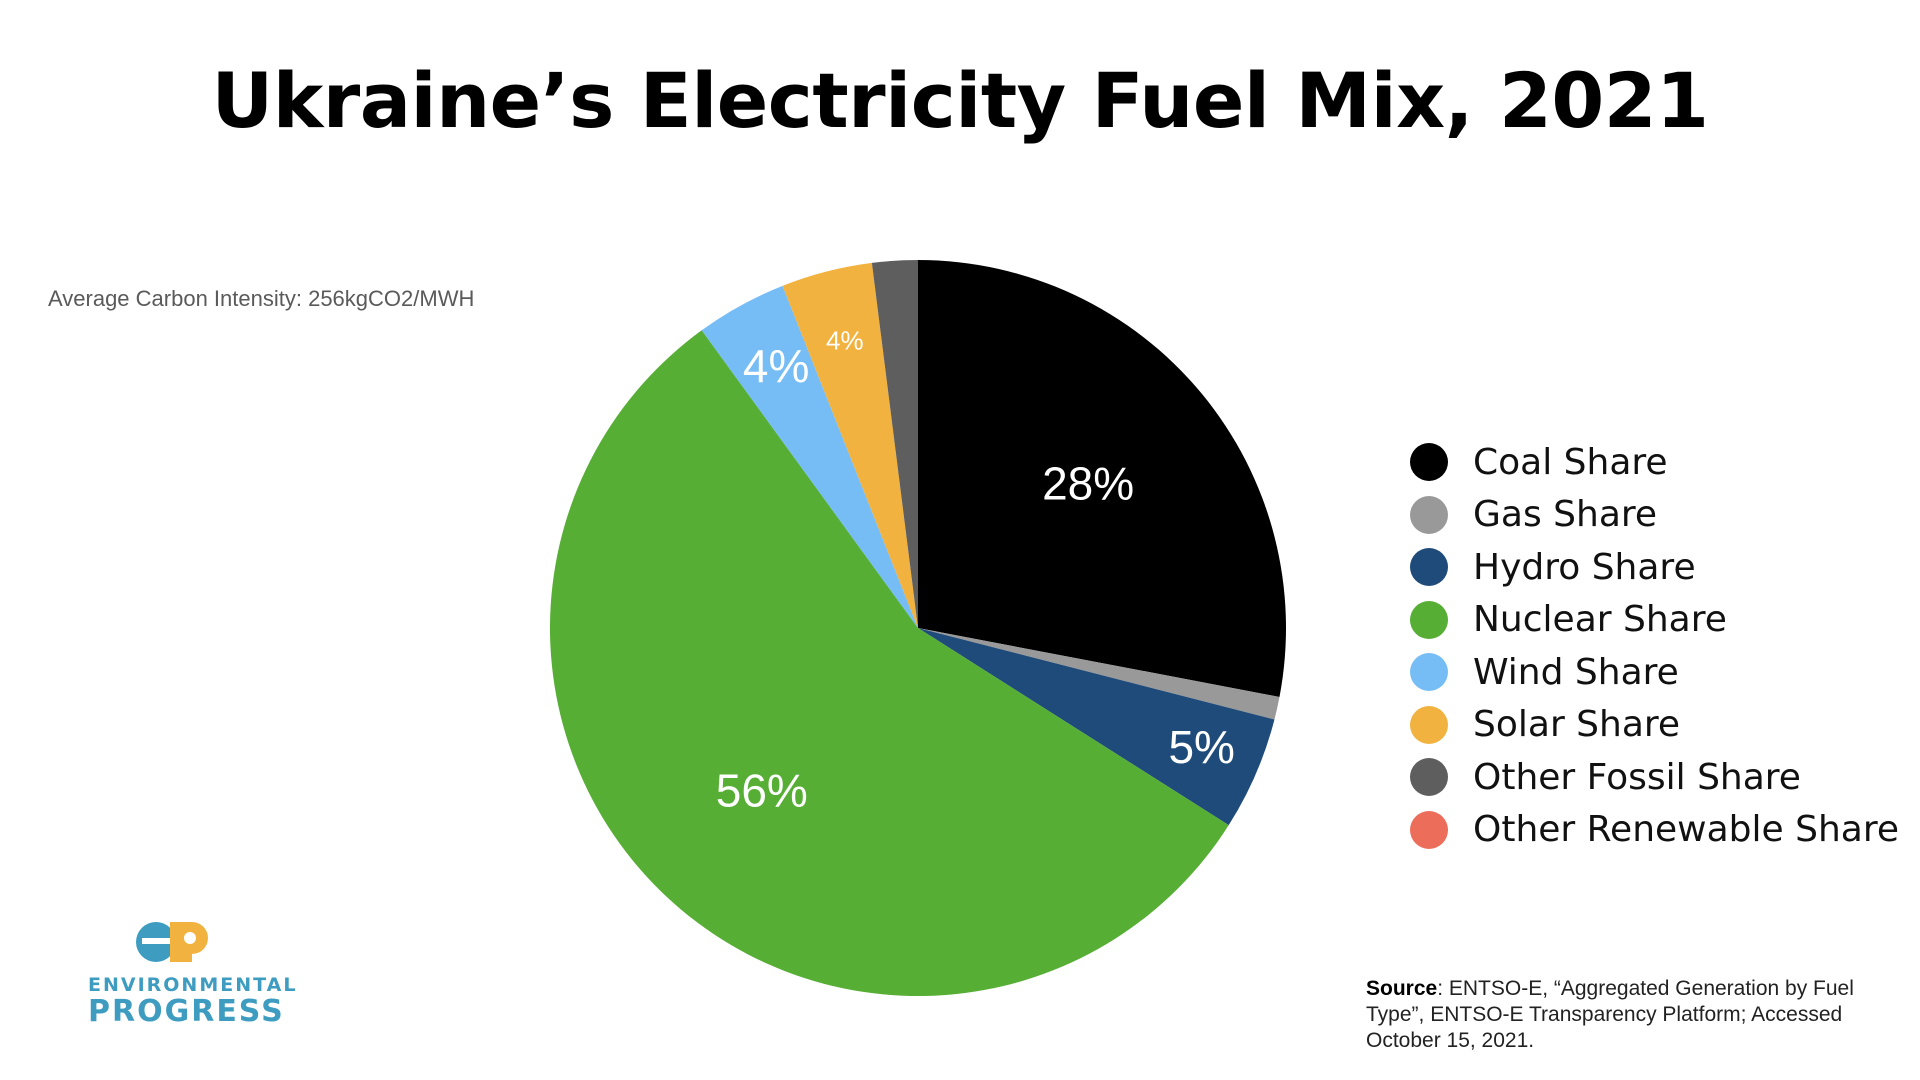 Image resolution: width=1920 pixels, height=1080 pixels. What do you see at coordinates (1429, 567) in the screenshot?
I see `legend-swatch-hydro-share` at bounding box center [1429, 567].